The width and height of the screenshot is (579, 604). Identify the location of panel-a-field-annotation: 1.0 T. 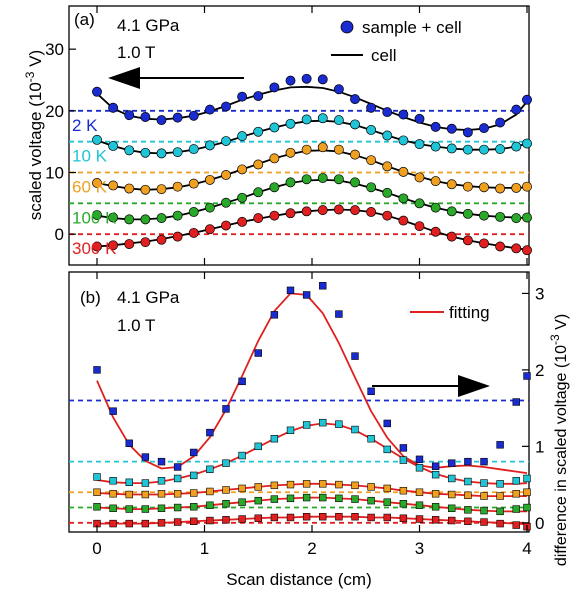
(136, 52).